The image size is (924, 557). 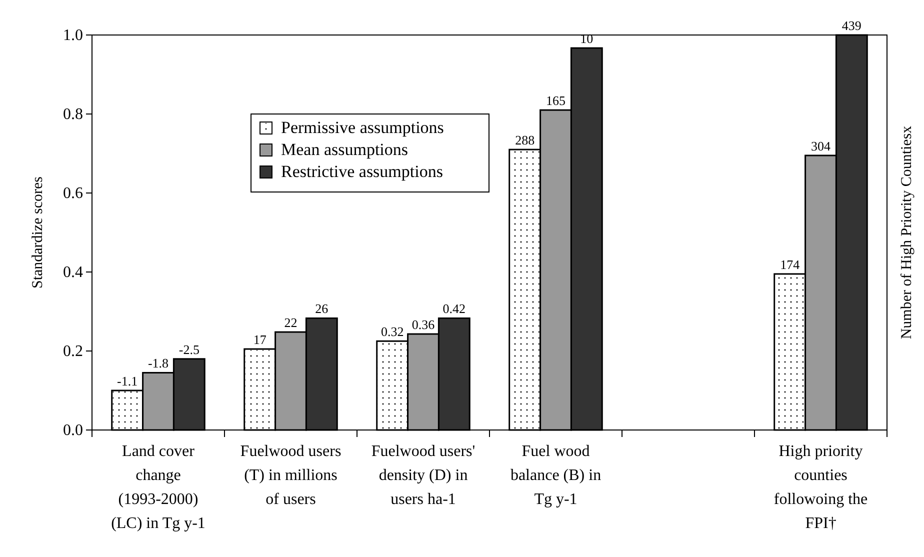 What do you see at coordinates (38, 232) in the screenshot?
I see `y-axis-title: Standardize scores` at bounding box center [38, 232].